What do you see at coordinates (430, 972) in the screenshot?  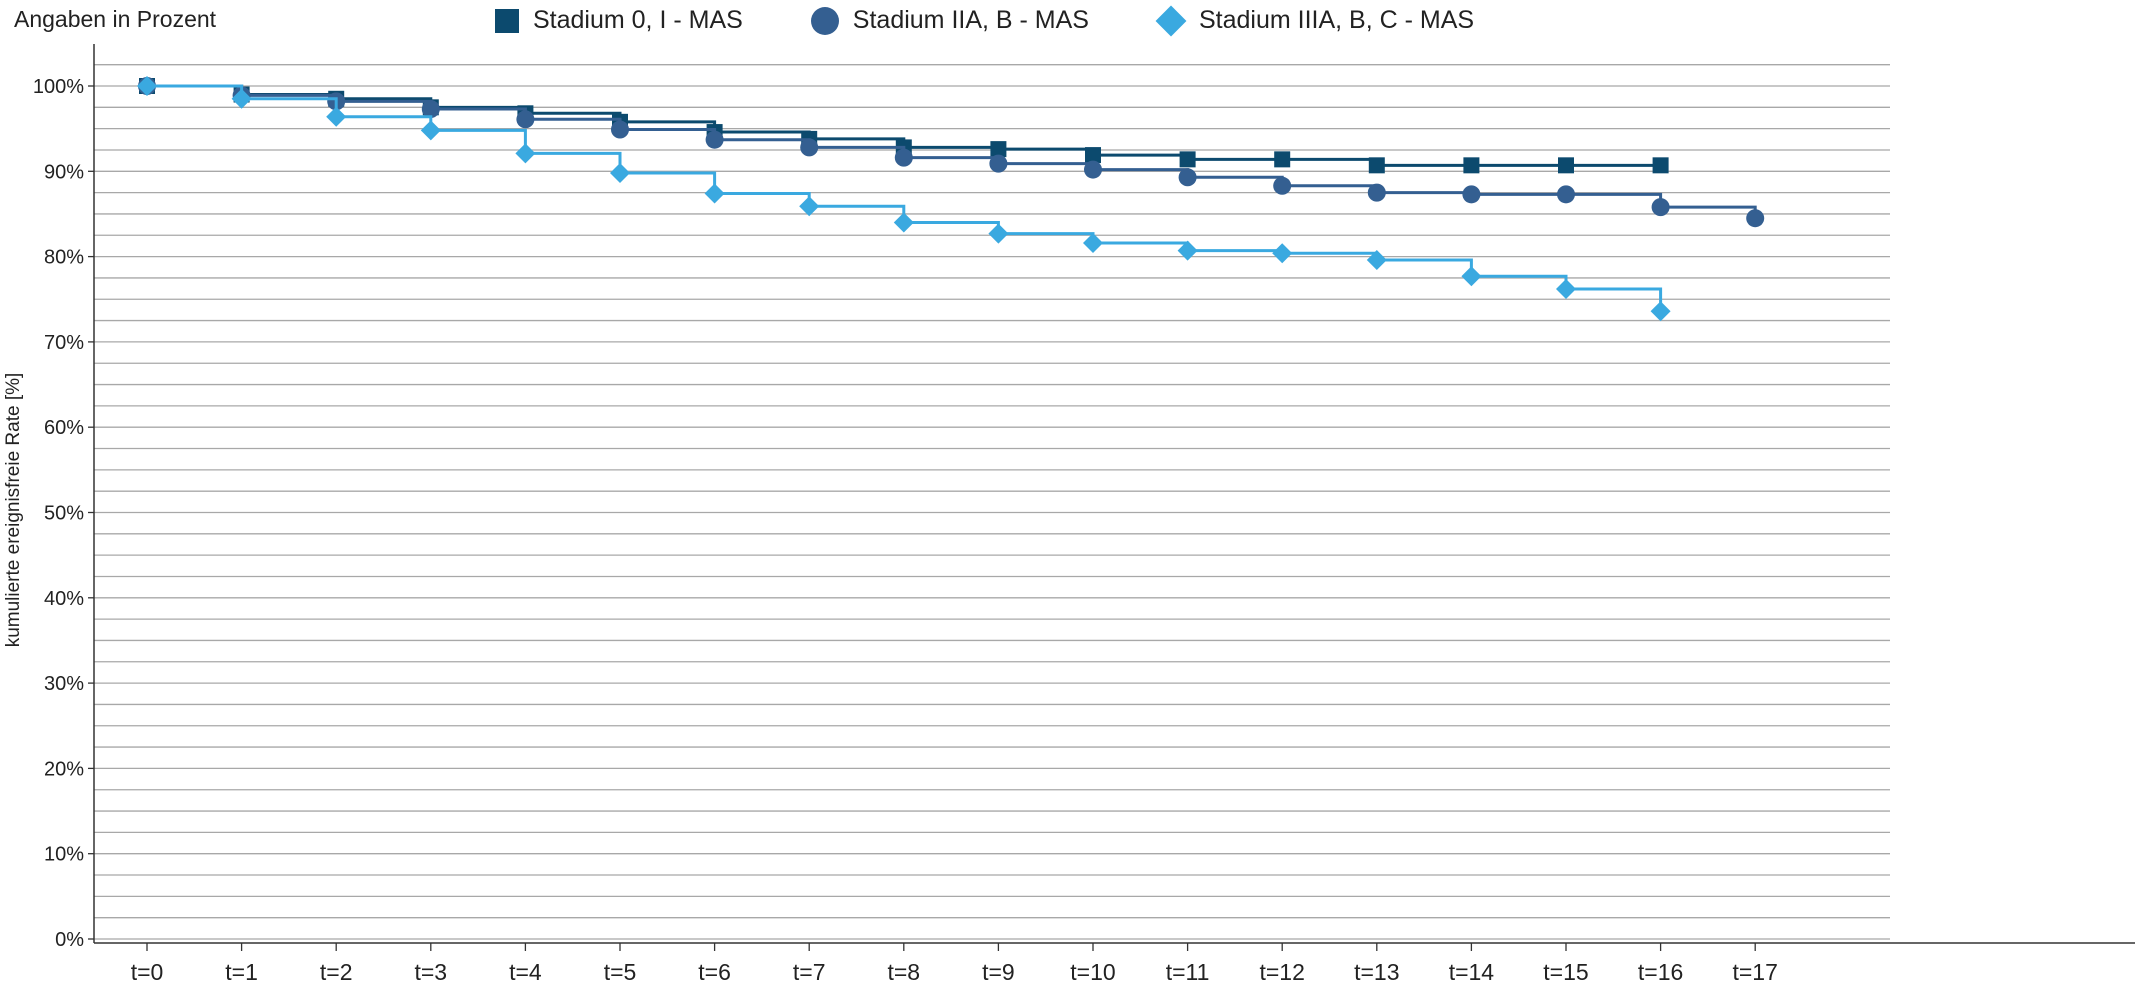 I see `x-tick-label: t=3` at bounding box center [430, 972].